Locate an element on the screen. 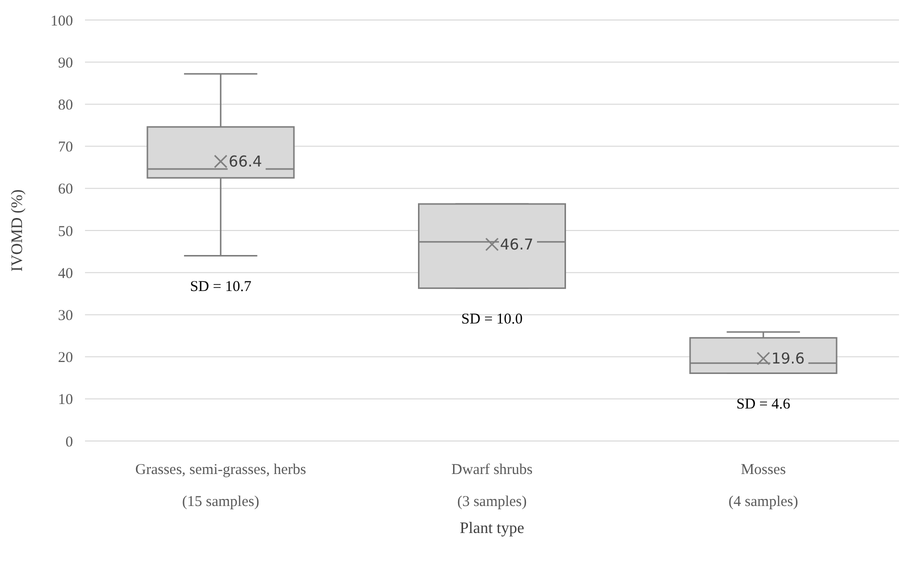 The height and width of the screenshot is (572, 909). x-tick-label: Grasses, semi-grasses, herbs (15 samples) is located at coordinates (220, 486).